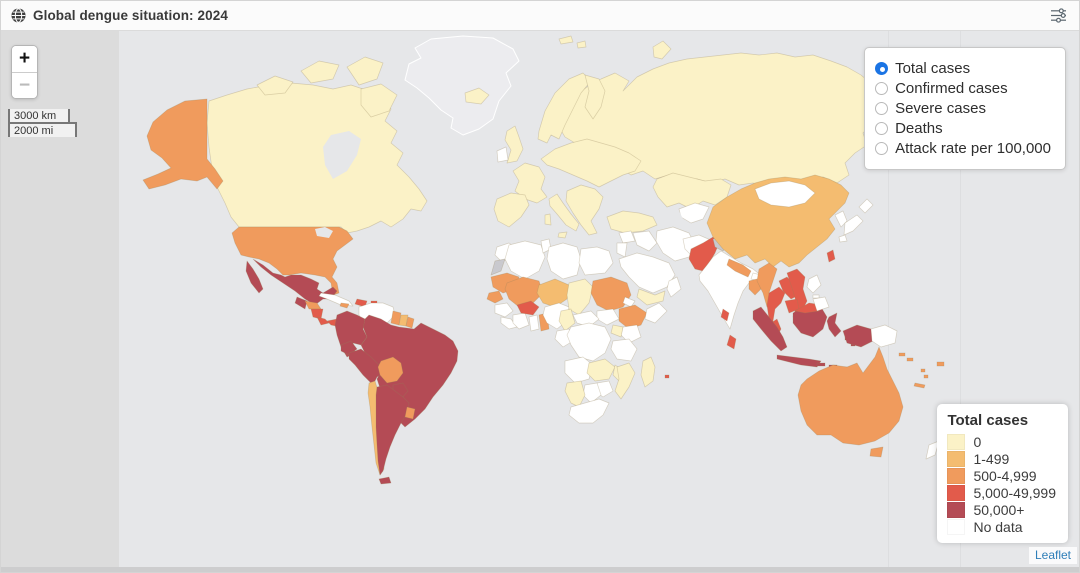 The width and height of the screenshot is (1080, 573). Describe the element at coordinates (876, 452) in the screenshot. I see `island-tasmania` at that location.